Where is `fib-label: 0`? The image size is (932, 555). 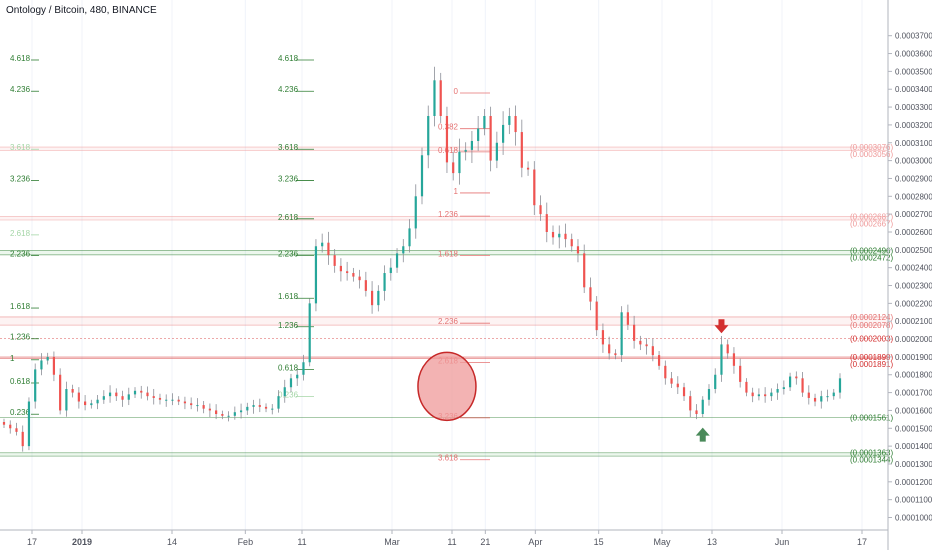
fib-label: 0 is located at coordinates (456, 91).